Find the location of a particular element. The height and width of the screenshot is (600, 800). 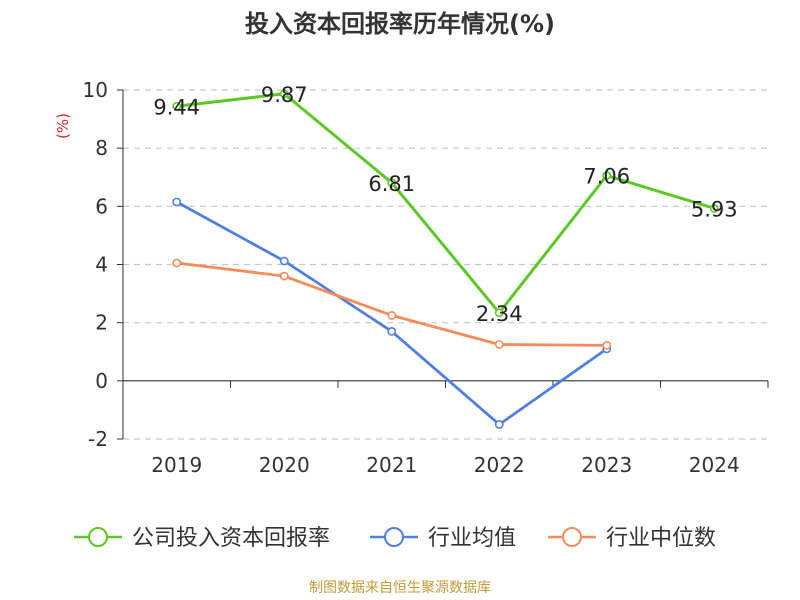

y-tick-label: 8 is located at coordinates (101, 148).